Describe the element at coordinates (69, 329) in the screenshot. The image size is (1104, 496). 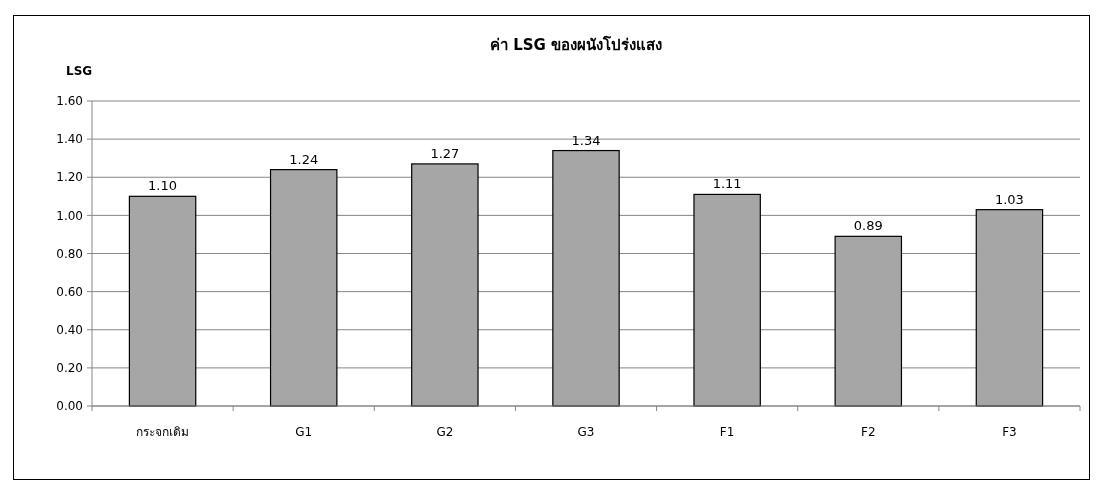
I see `y-tick-label: 0.40` at that location.